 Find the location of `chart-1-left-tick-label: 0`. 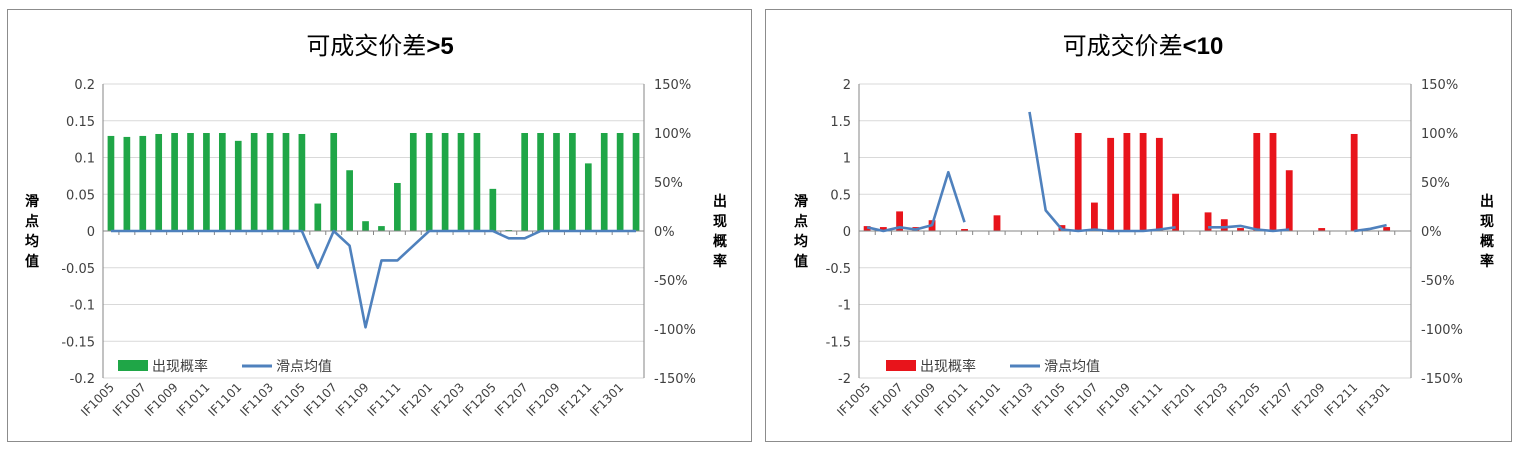

chart-1-left-tick-label: 0 is located at coordinates (91, 232).